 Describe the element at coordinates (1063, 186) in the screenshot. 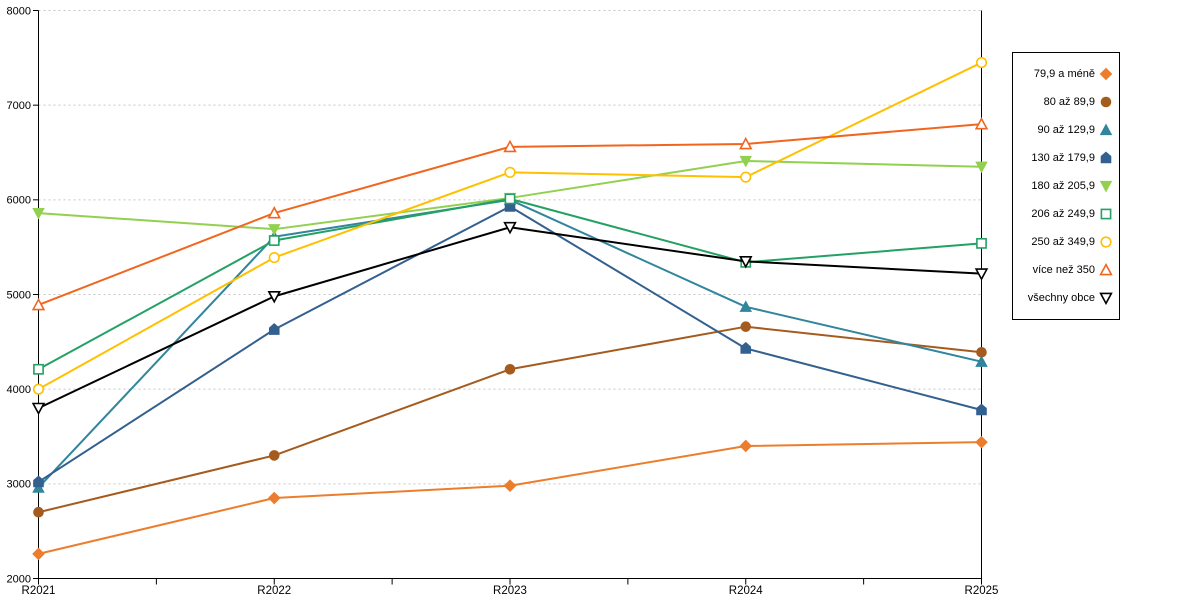

I see `legend-item-label: 180 až 205,9` at that location.